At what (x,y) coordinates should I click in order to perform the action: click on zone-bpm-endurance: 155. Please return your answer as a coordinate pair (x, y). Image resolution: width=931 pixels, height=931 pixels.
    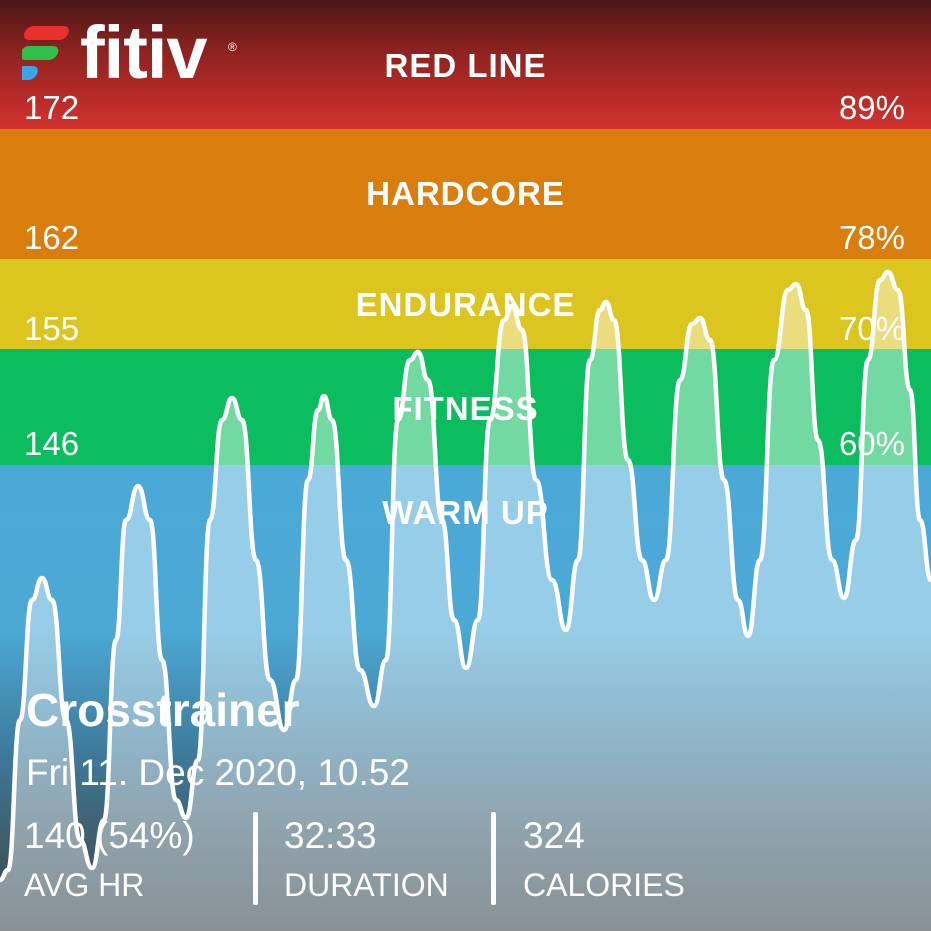
    Looking at the image, I should click on (52, 328).